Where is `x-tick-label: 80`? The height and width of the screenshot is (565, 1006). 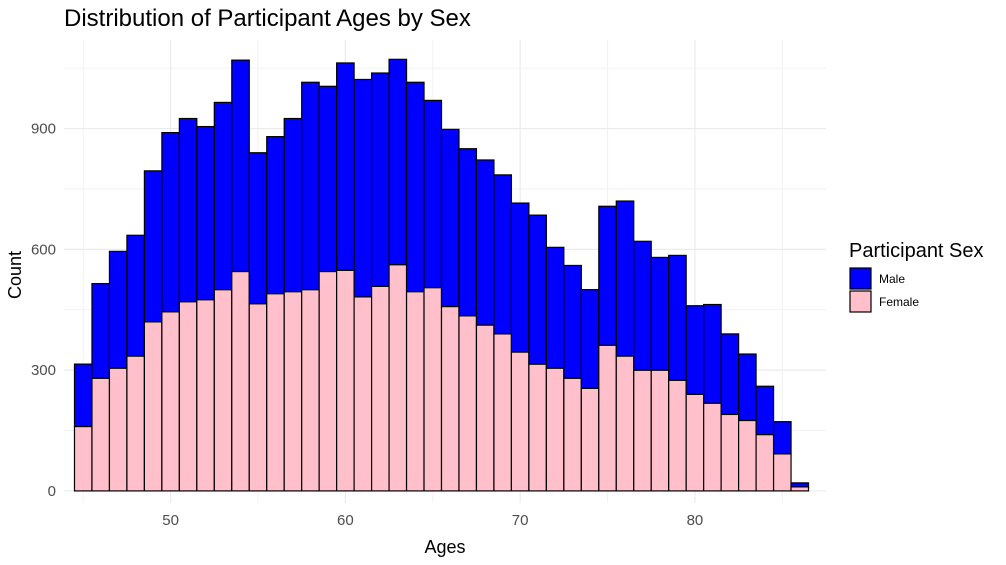 x-tick-label: 80 is located at coordinates (695, 520).